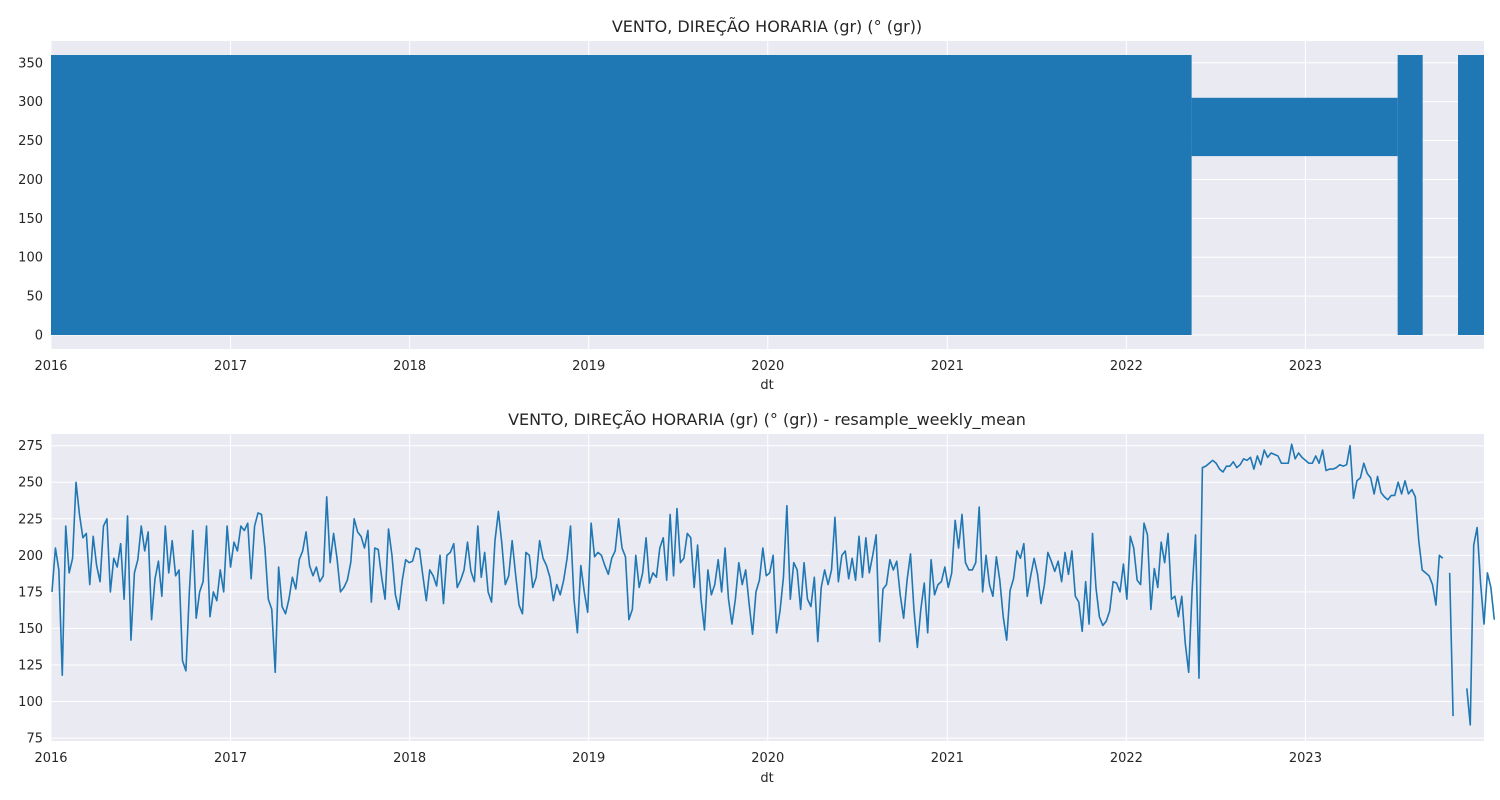 The width and height of the screenshot is (1500, 800). What do you see at coordinates (30, 665) in the screenshot?
I see `y-tick-label: 125` at bounding box center [30, 665].